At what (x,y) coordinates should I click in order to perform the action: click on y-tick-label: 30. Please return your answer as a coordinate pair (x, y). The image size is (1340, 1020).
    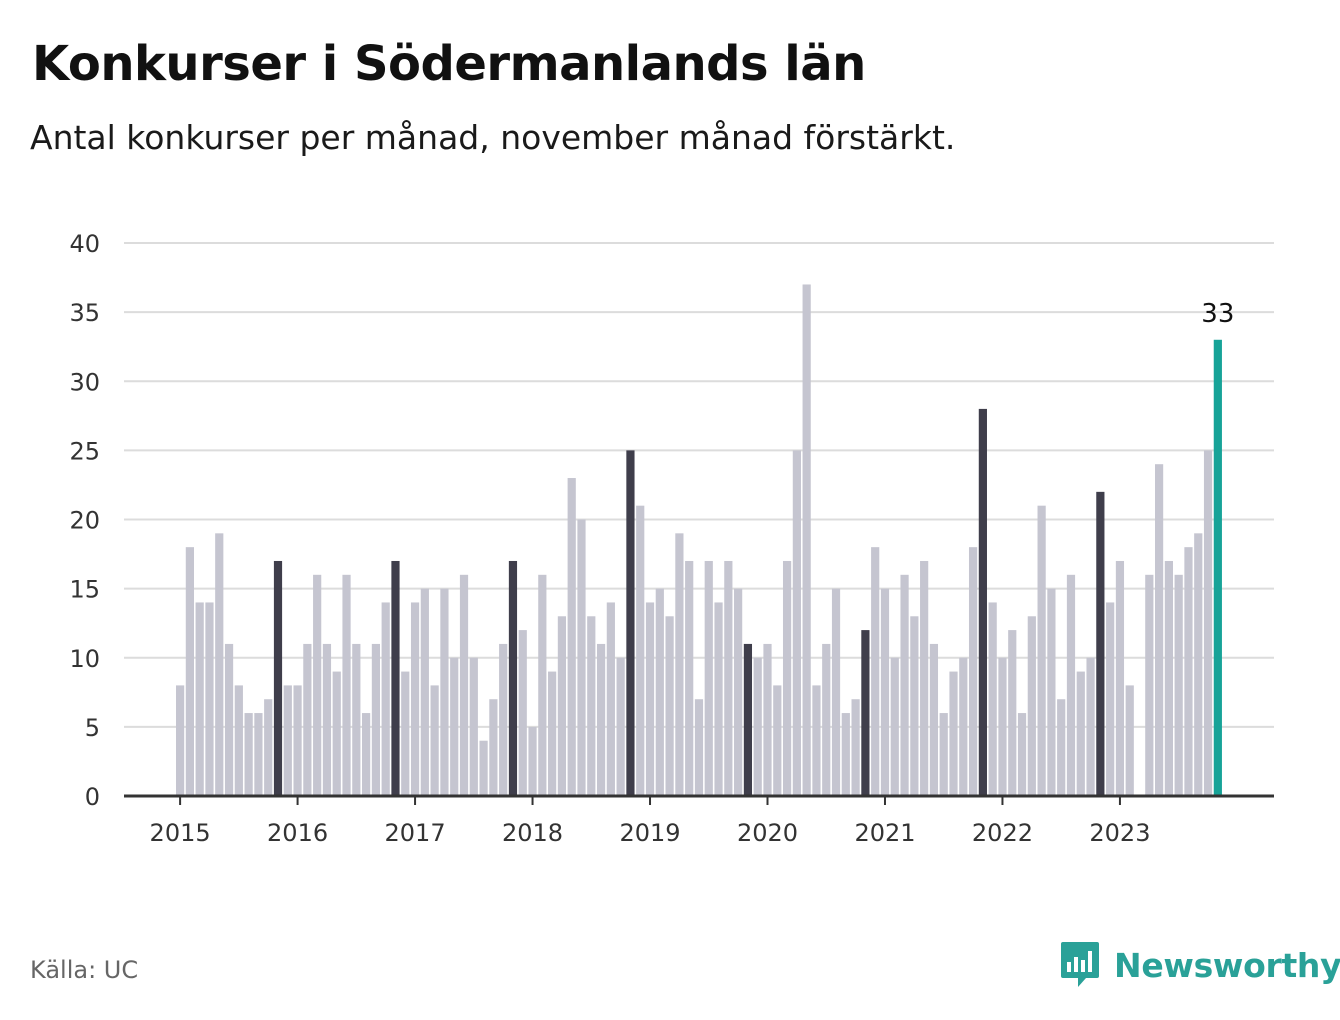
    Looking at the image, I should click on (84, 382).